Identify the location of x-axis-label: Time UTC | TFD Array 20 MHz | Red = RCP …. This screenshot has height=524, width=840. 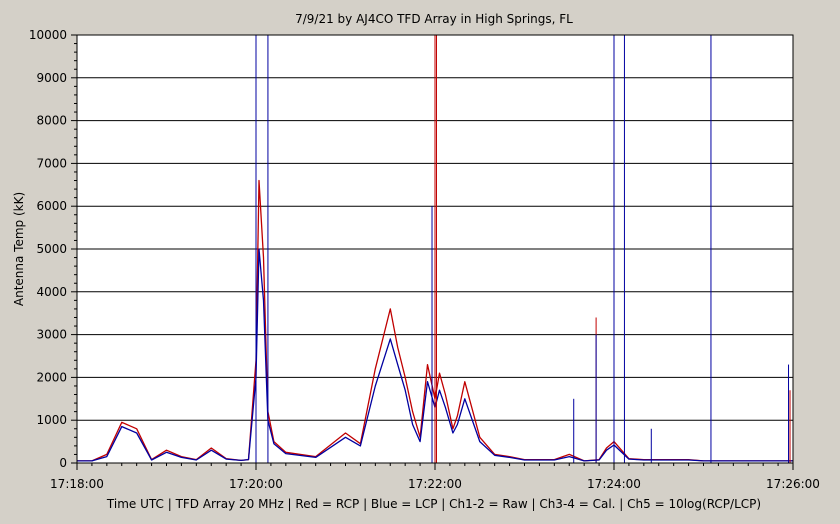
(433, 504).